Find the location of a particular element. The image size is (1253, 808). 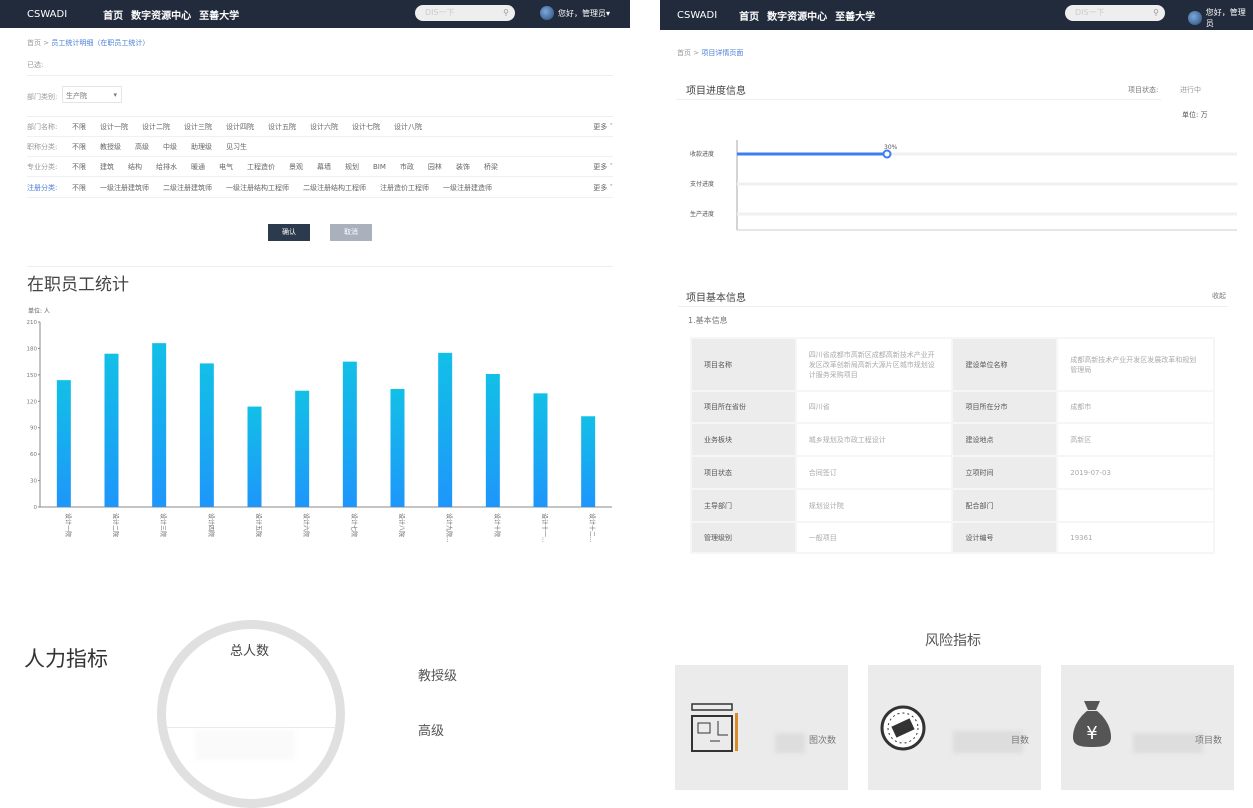

x-tick-label: 设计七院 is located at coordinates (354, 525).